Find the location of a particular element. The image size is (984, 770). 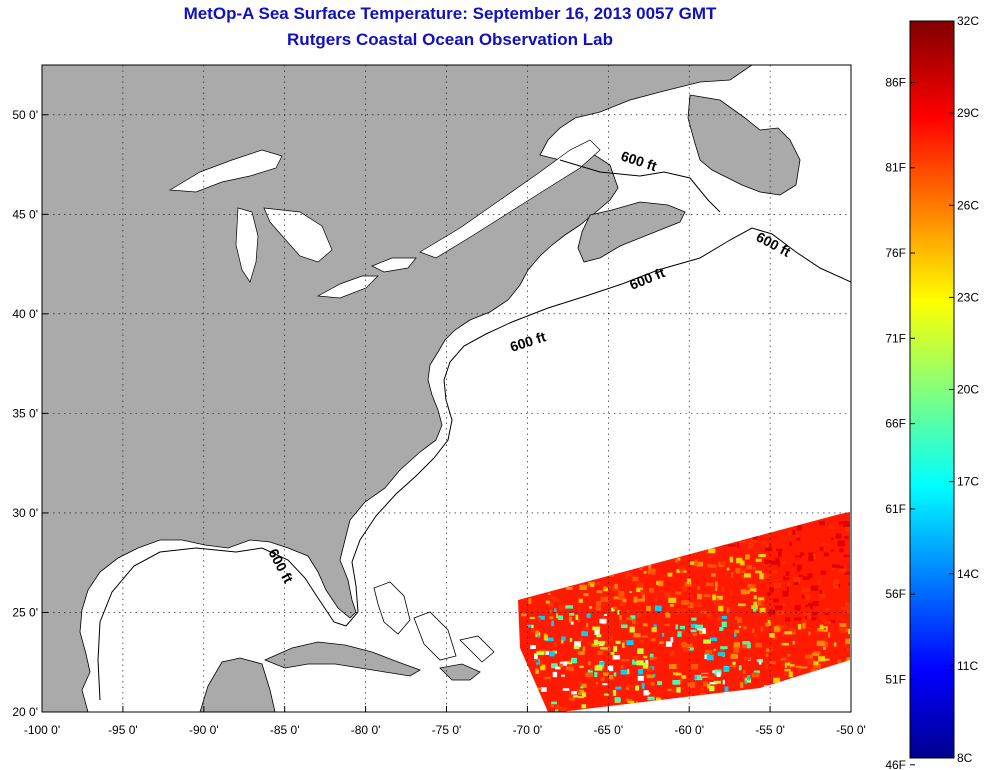

colorbar-label-fahrenheit: 81F is located at coordinates (895, 168).